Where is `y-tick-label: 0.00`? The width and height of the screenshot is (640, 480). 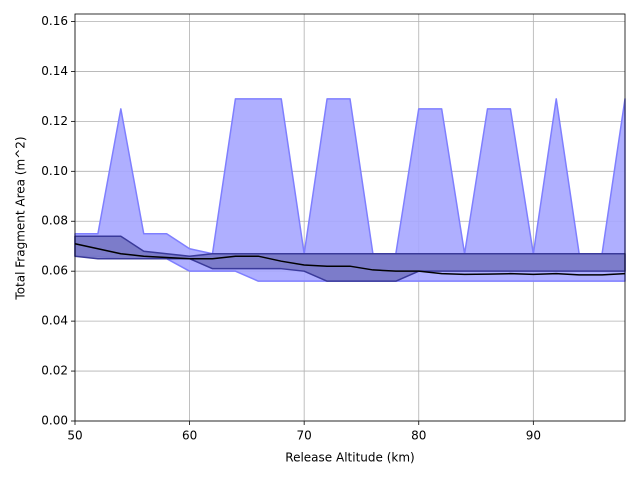 y-tick-label: 0.00 is located at coordinates (54, 421).